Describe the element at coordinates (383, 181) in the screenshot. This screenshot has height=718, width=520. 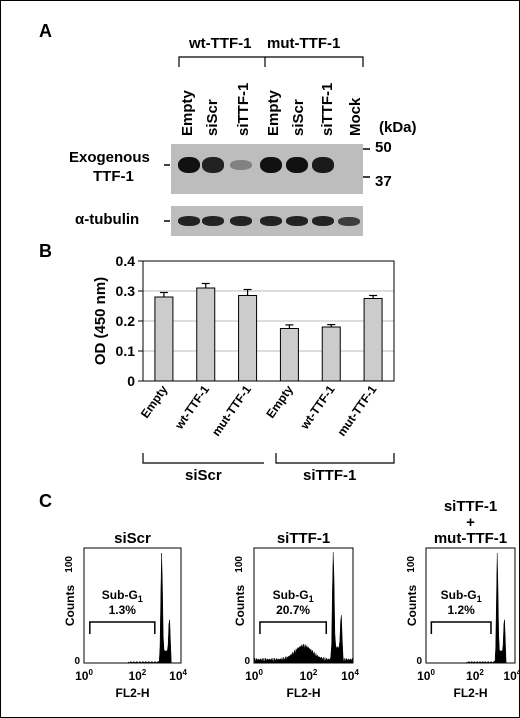
I see `marker-37-label: 37` at that location.